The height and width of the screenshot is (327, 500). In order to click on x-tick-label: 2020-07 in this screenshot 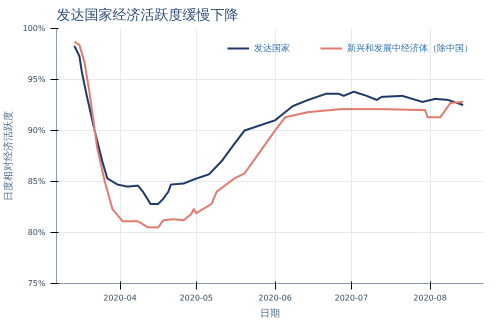, I will do `click(351, 298)`.